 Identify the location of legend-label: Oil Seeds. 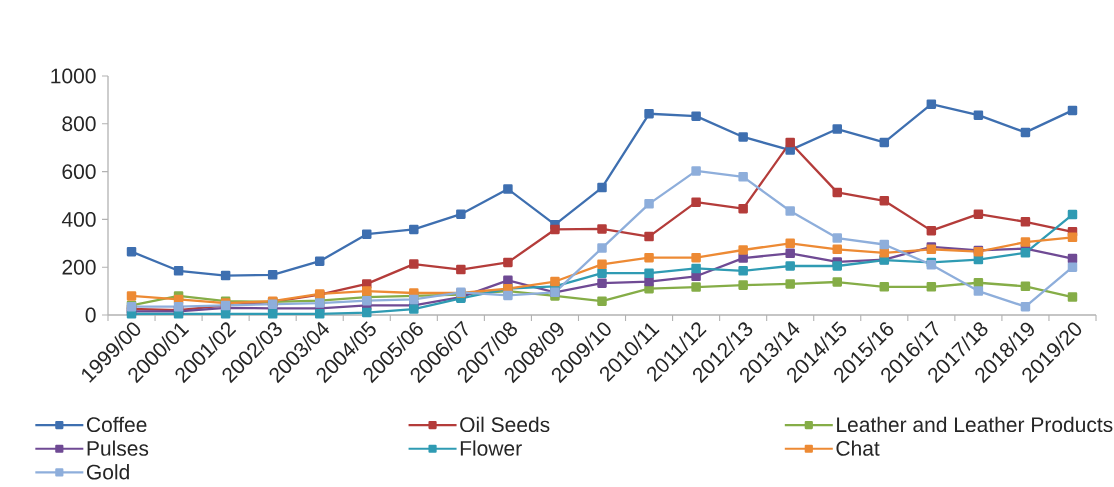
(505, 424).